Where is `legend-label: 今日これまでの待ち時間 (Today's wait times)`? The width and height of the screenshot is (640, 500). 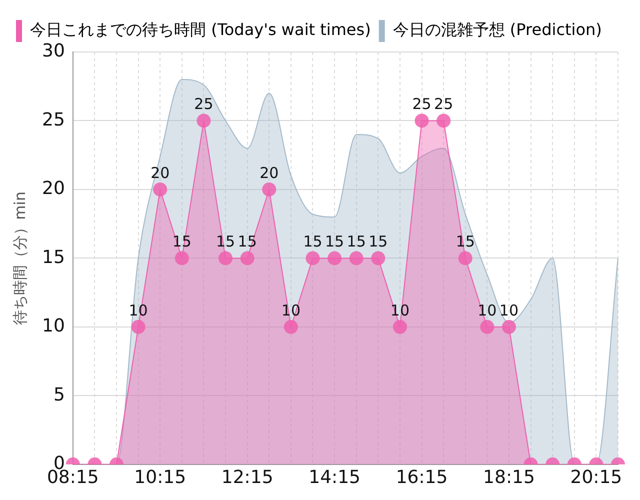
legend-label: 今日これまでの待ち時間 (Today's wait times) is located at coordinates (200, 30).